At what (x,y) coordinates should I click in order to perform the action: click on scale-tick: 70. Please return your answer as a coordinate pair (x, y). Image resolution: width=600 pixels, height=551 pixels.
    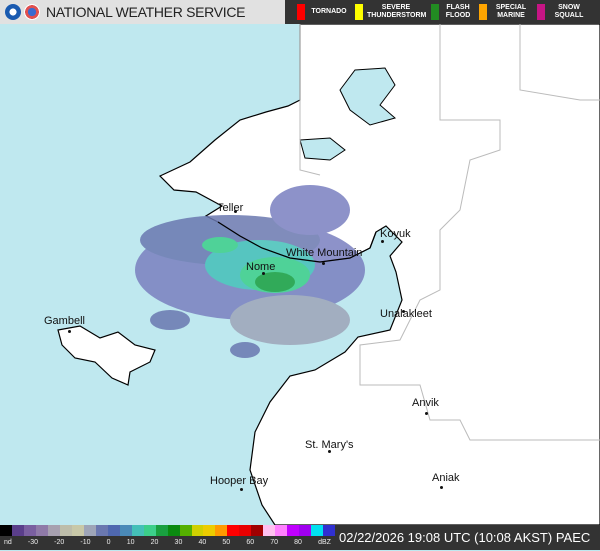
    Looking at the image, I should click on (274, 542).